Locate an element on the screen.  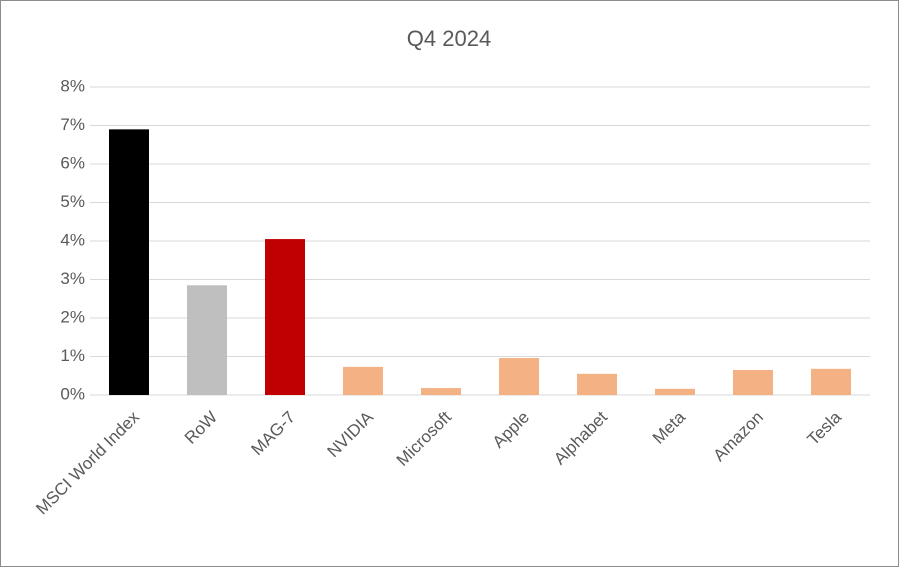
y-tick-label: 0% is located at coordinates (72, 393).